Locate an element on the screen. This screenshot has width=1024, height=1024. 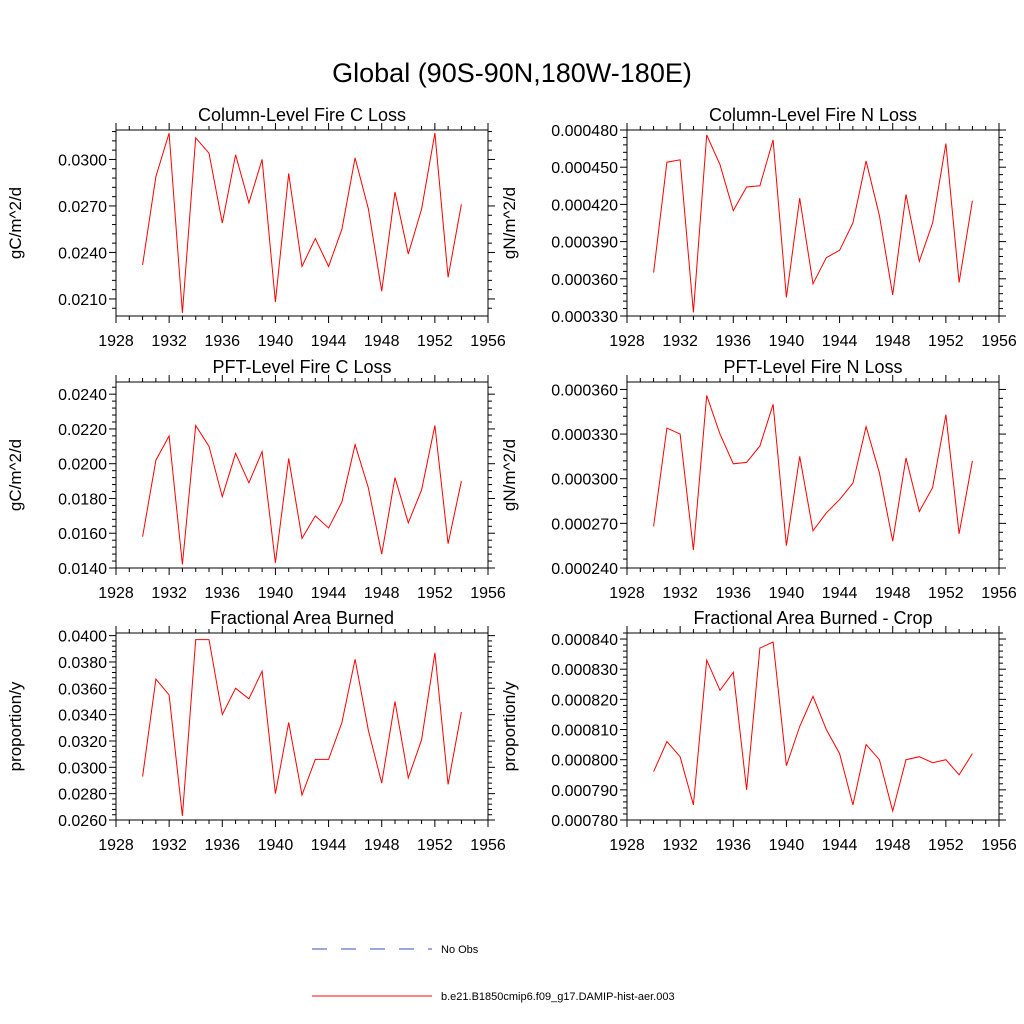
y-tick-label: 0.000420 is located at coordinates (584, 205).